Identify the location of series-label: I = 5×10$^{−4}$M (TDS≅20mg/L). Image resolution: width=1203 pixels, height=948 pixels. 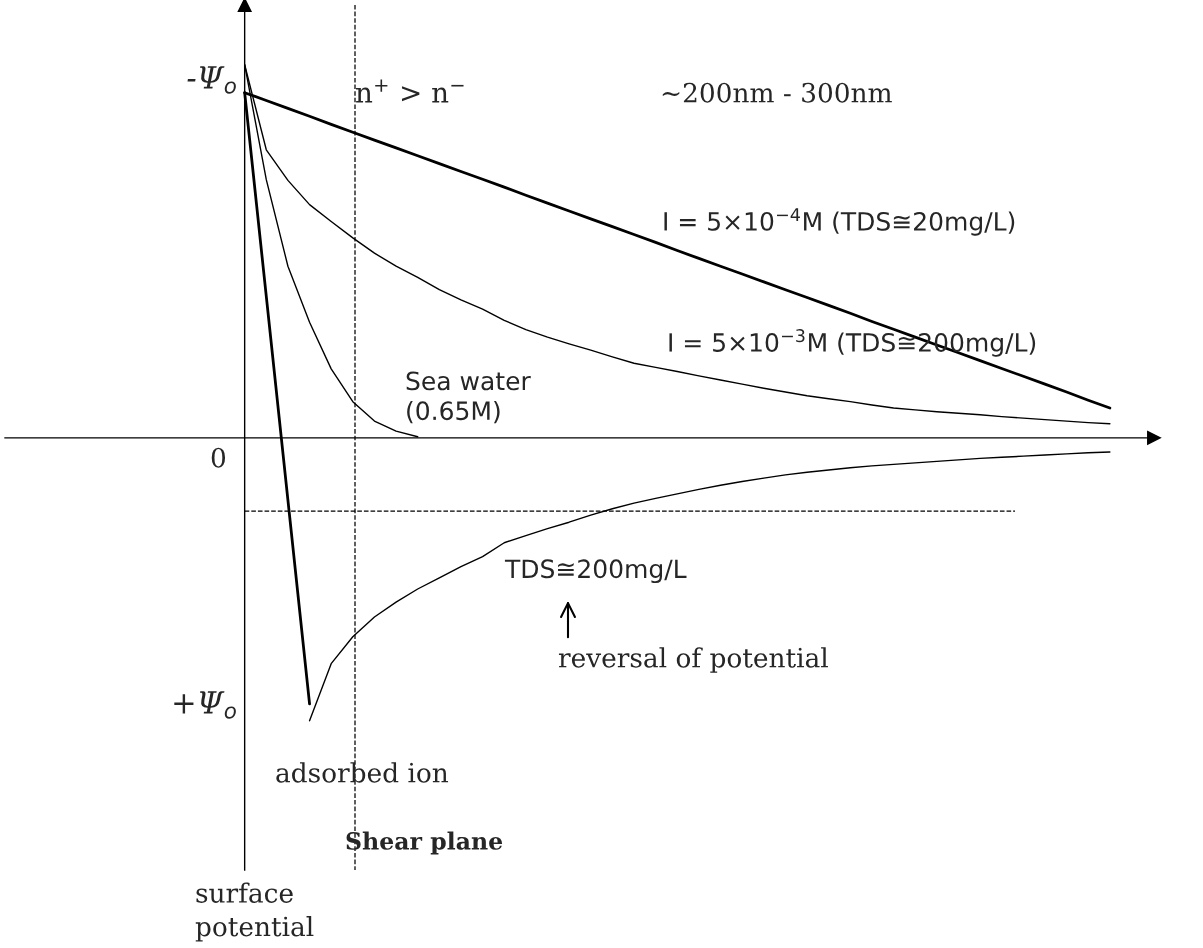
(839, 222).